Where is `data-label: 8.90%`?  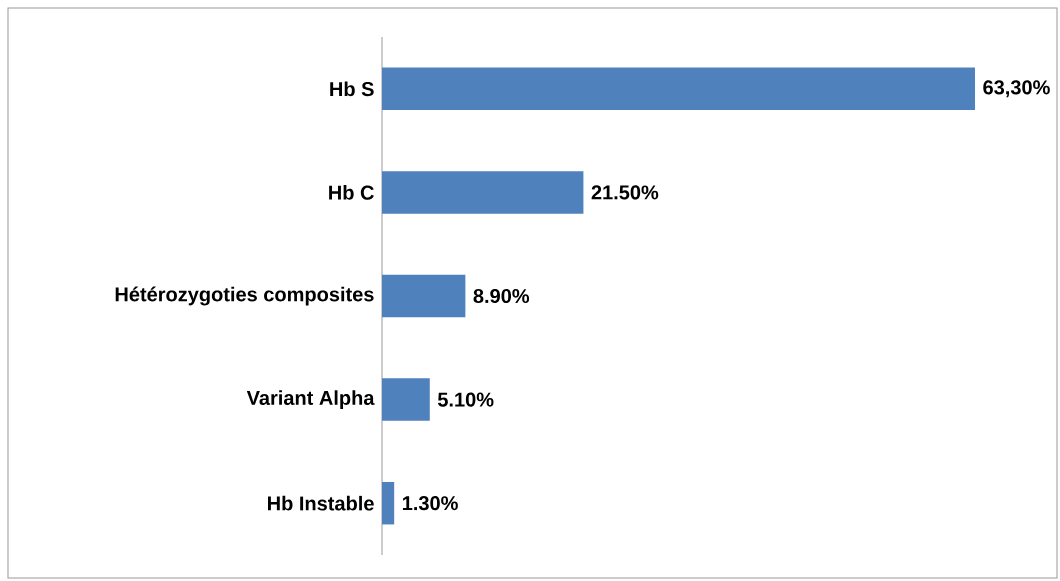 data-label: 8.90% is located at coordinates (501, 296).